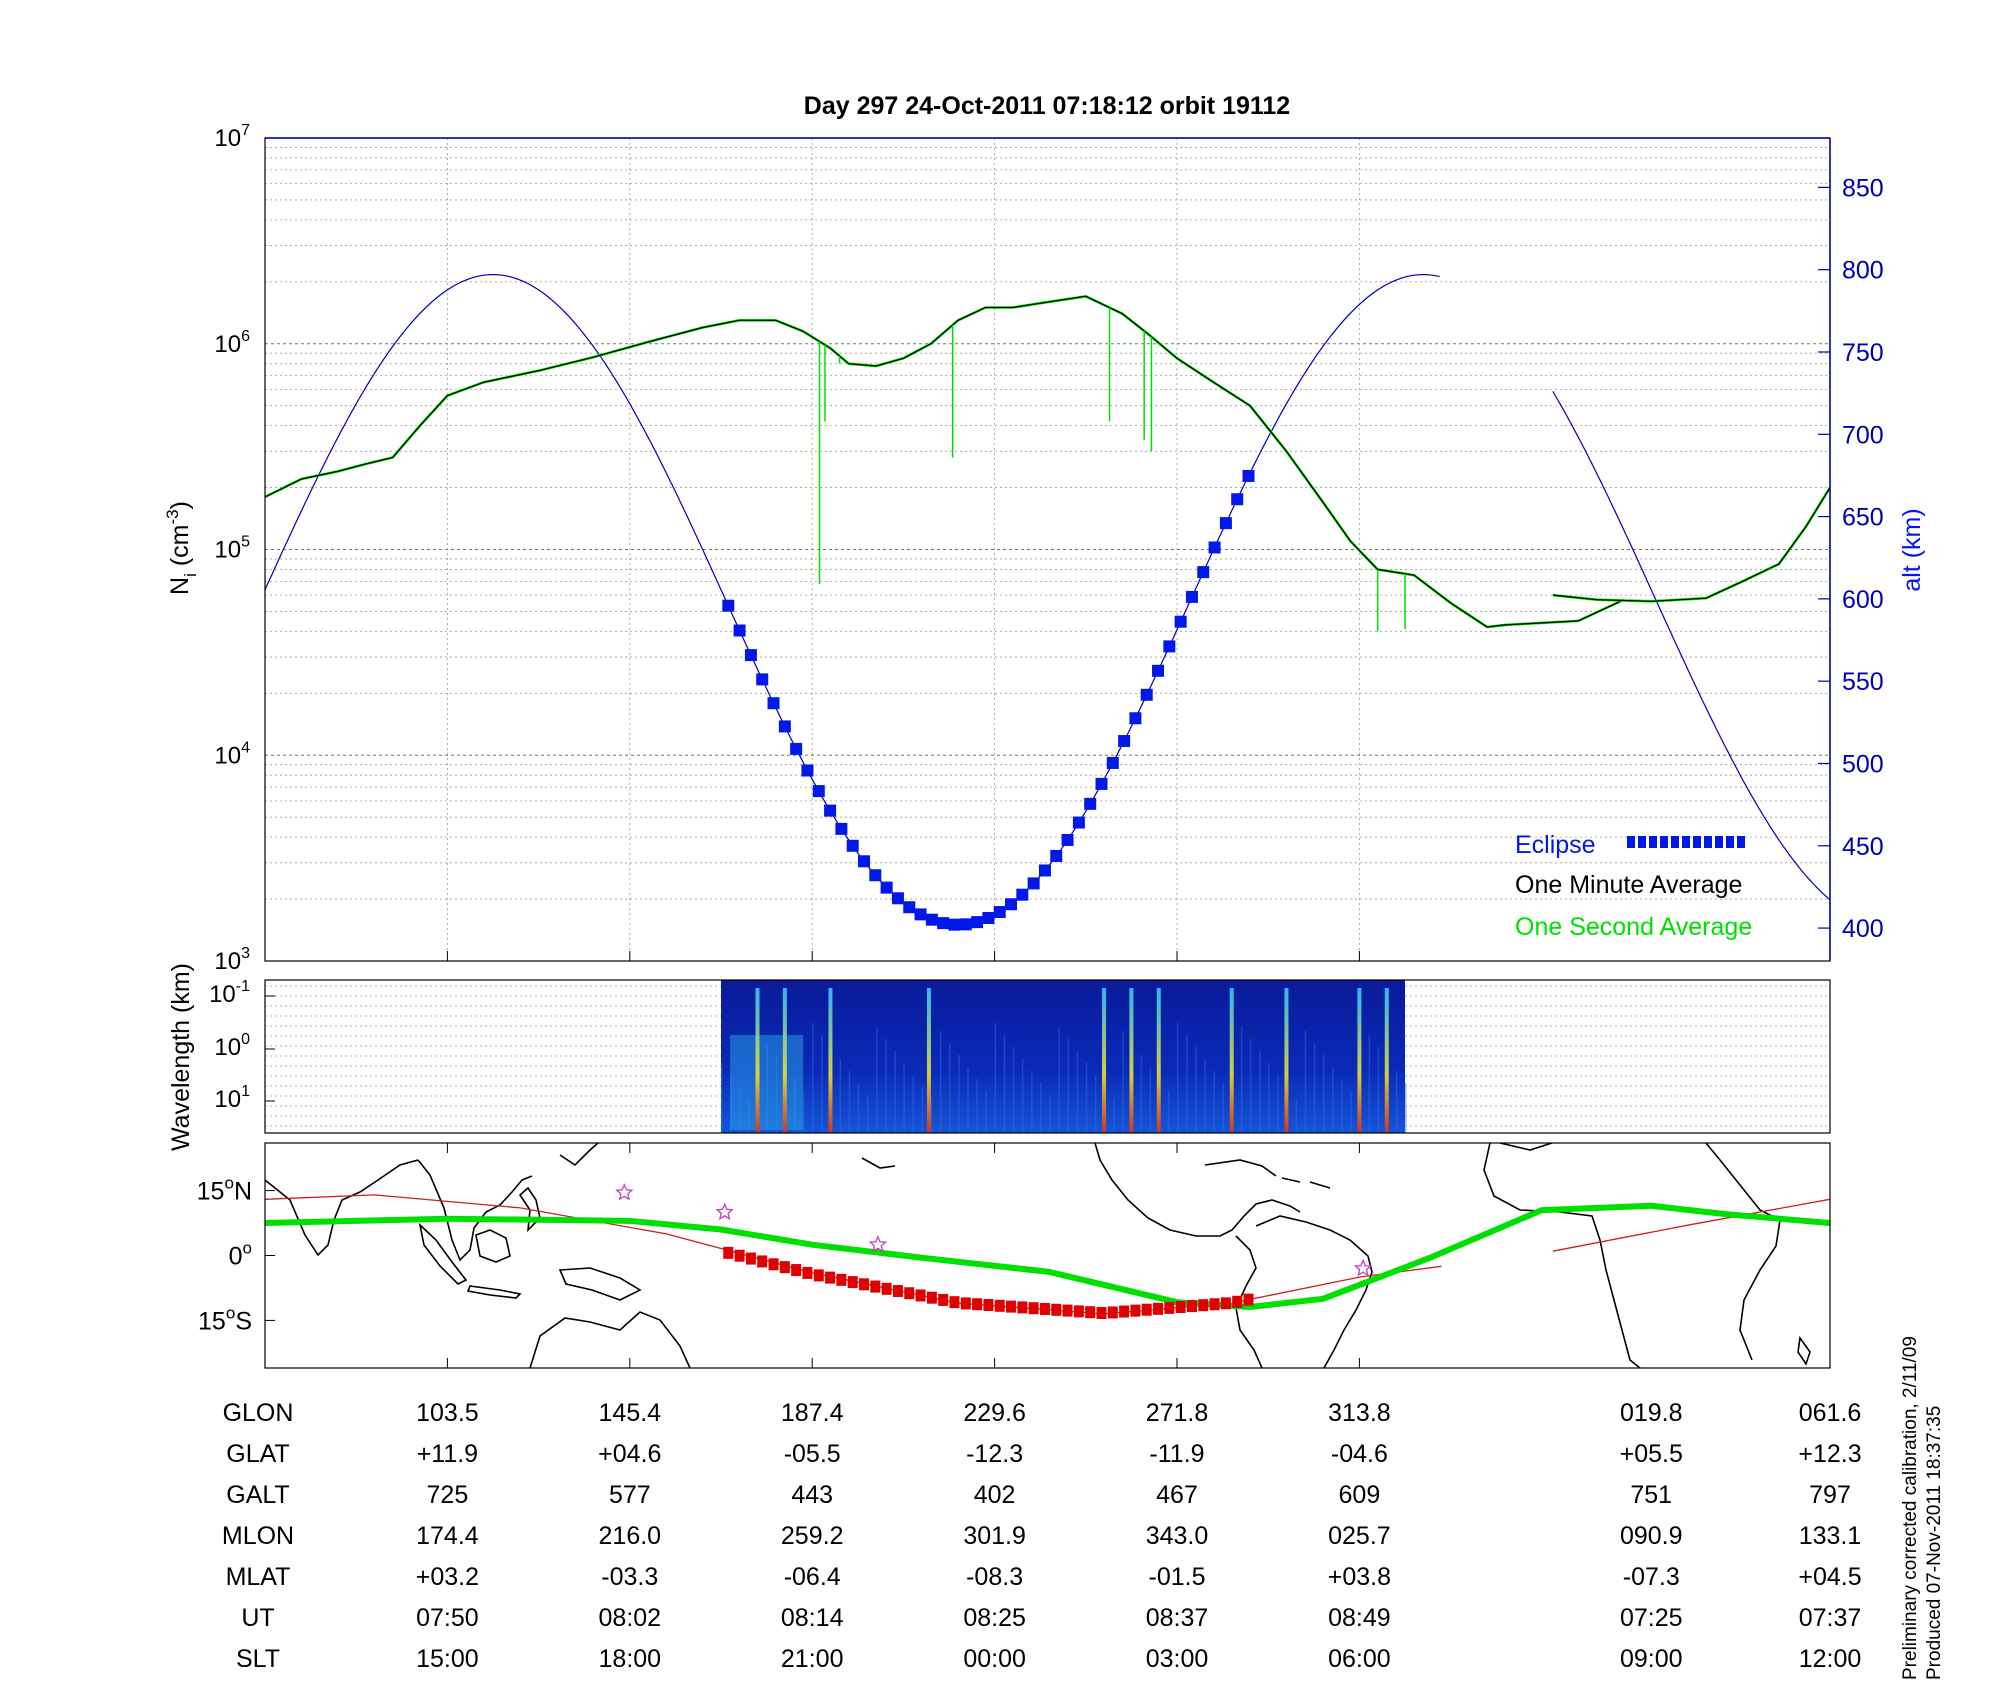  I want to click on legend-eclipse-label: Eclipse, so click(1555, 845).